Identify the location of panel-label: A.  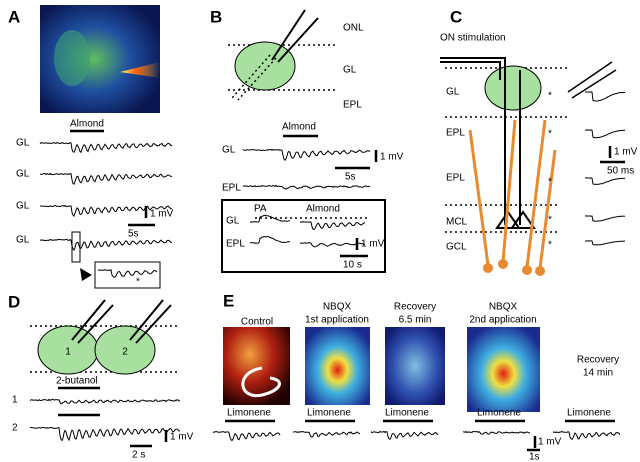
(14, 16).